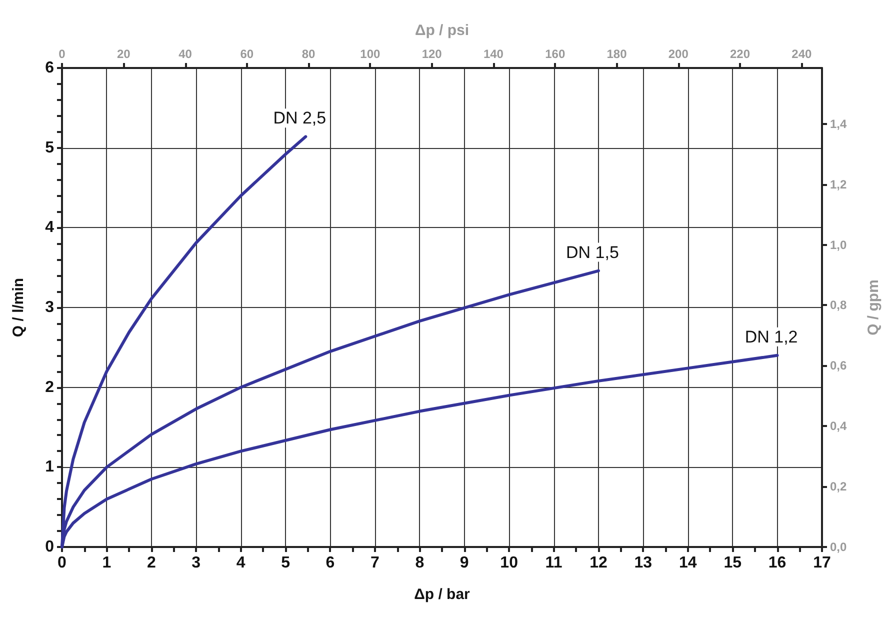 The width and height of the screenshot is (889, 618). Describe the element at coordinates (123, 54) in the screenshot. I see `x2-tick-label: 20` at that location.